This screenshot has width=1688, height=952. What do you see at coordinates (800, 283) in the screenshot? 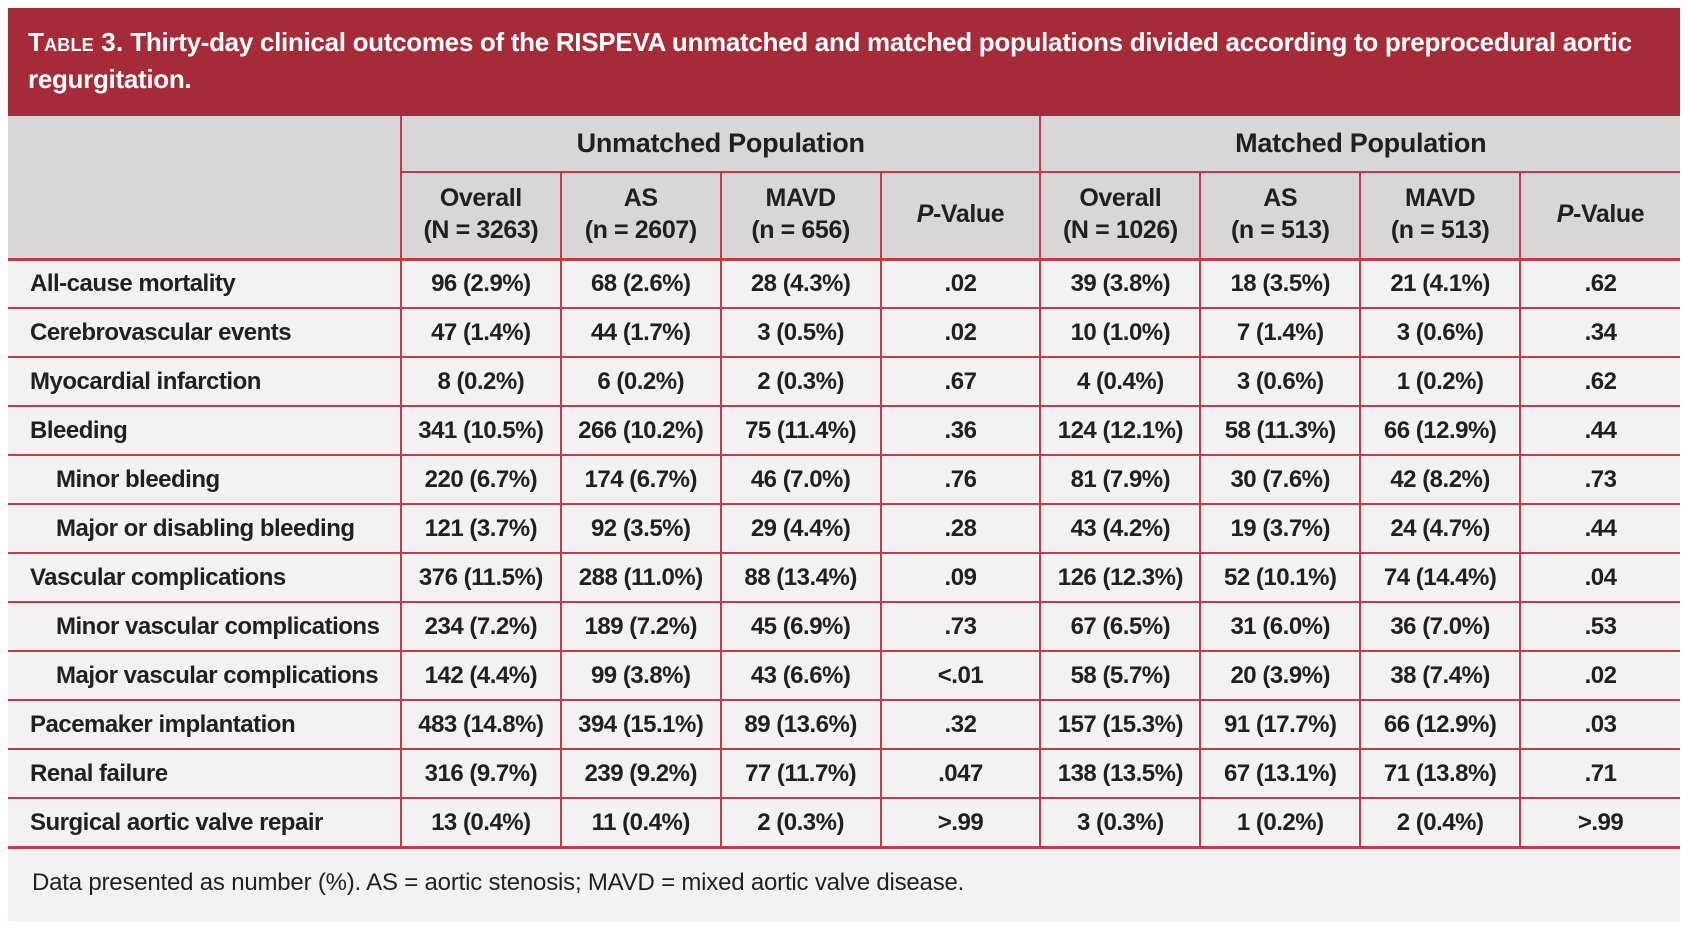
I see `value-cell: 28 (4.3%)` at bounding box center [800, 283].